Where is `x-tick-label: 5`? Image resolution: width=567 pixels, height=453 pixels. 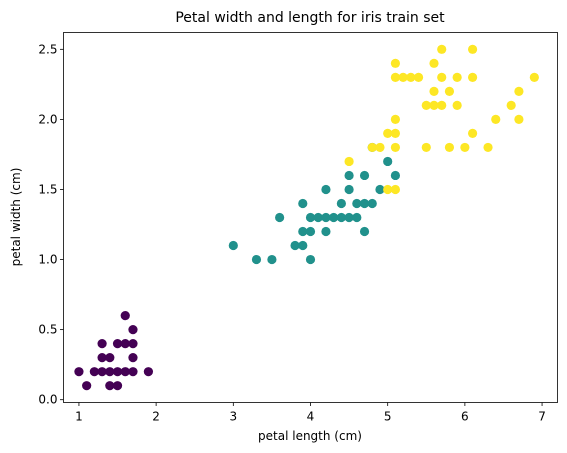
x-tick-label: 5 is located at coordinates (388, 417).